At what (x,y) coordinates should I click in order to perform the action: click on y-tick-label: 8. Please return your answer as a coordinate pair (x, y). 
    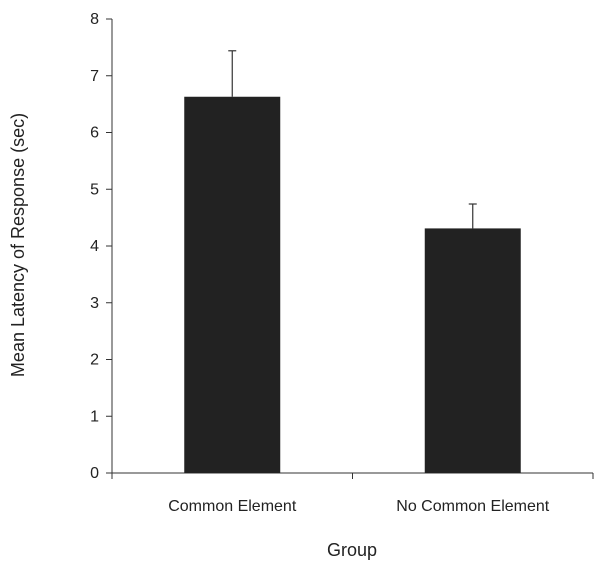
    Looking at the image, I should click on (94, 19).